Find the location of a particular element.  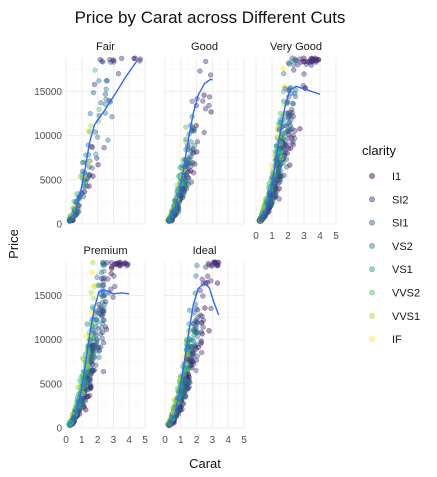

legend-title: clarity is located at coordinates (379, 150).